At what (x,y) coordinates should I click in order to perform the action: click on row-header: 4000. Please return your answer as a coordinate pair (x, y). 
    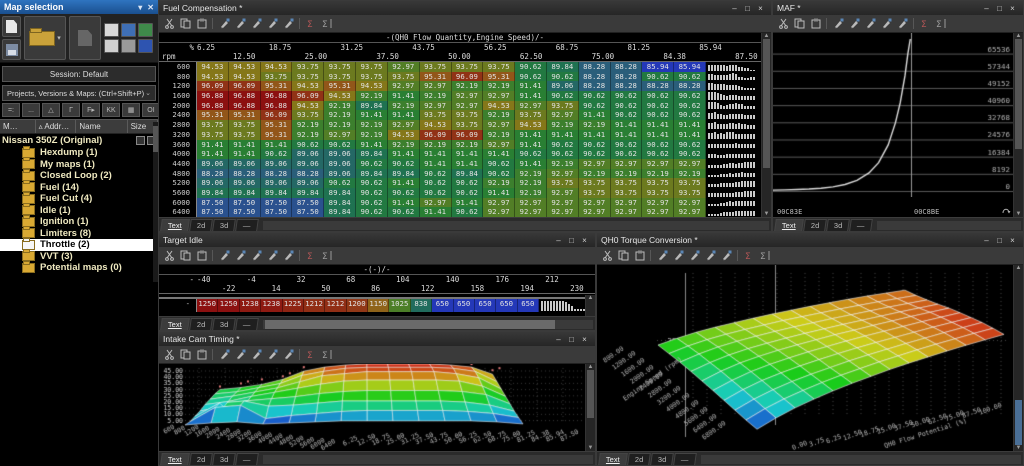
    Looking at the image, I should click on (178, 154).